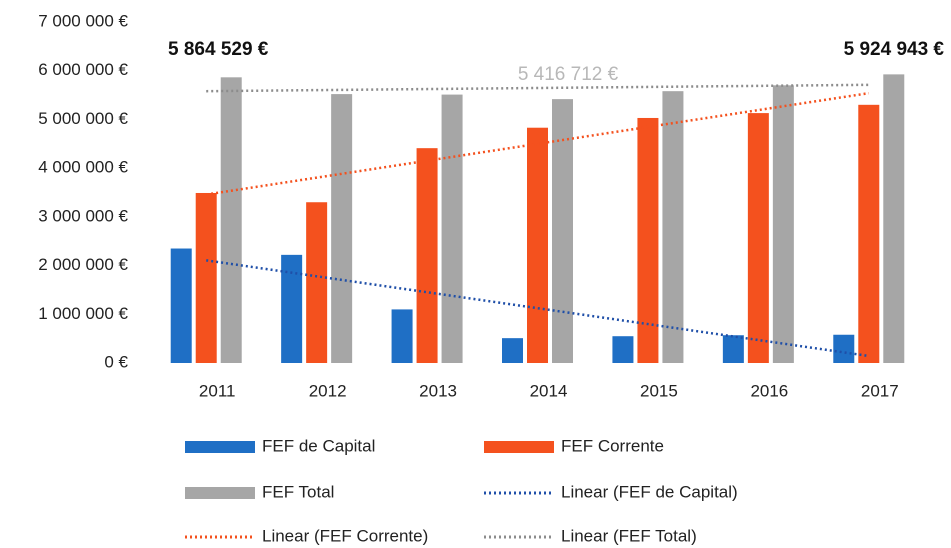  I want to click on x-tick-label: 2017, so click(880, 390).